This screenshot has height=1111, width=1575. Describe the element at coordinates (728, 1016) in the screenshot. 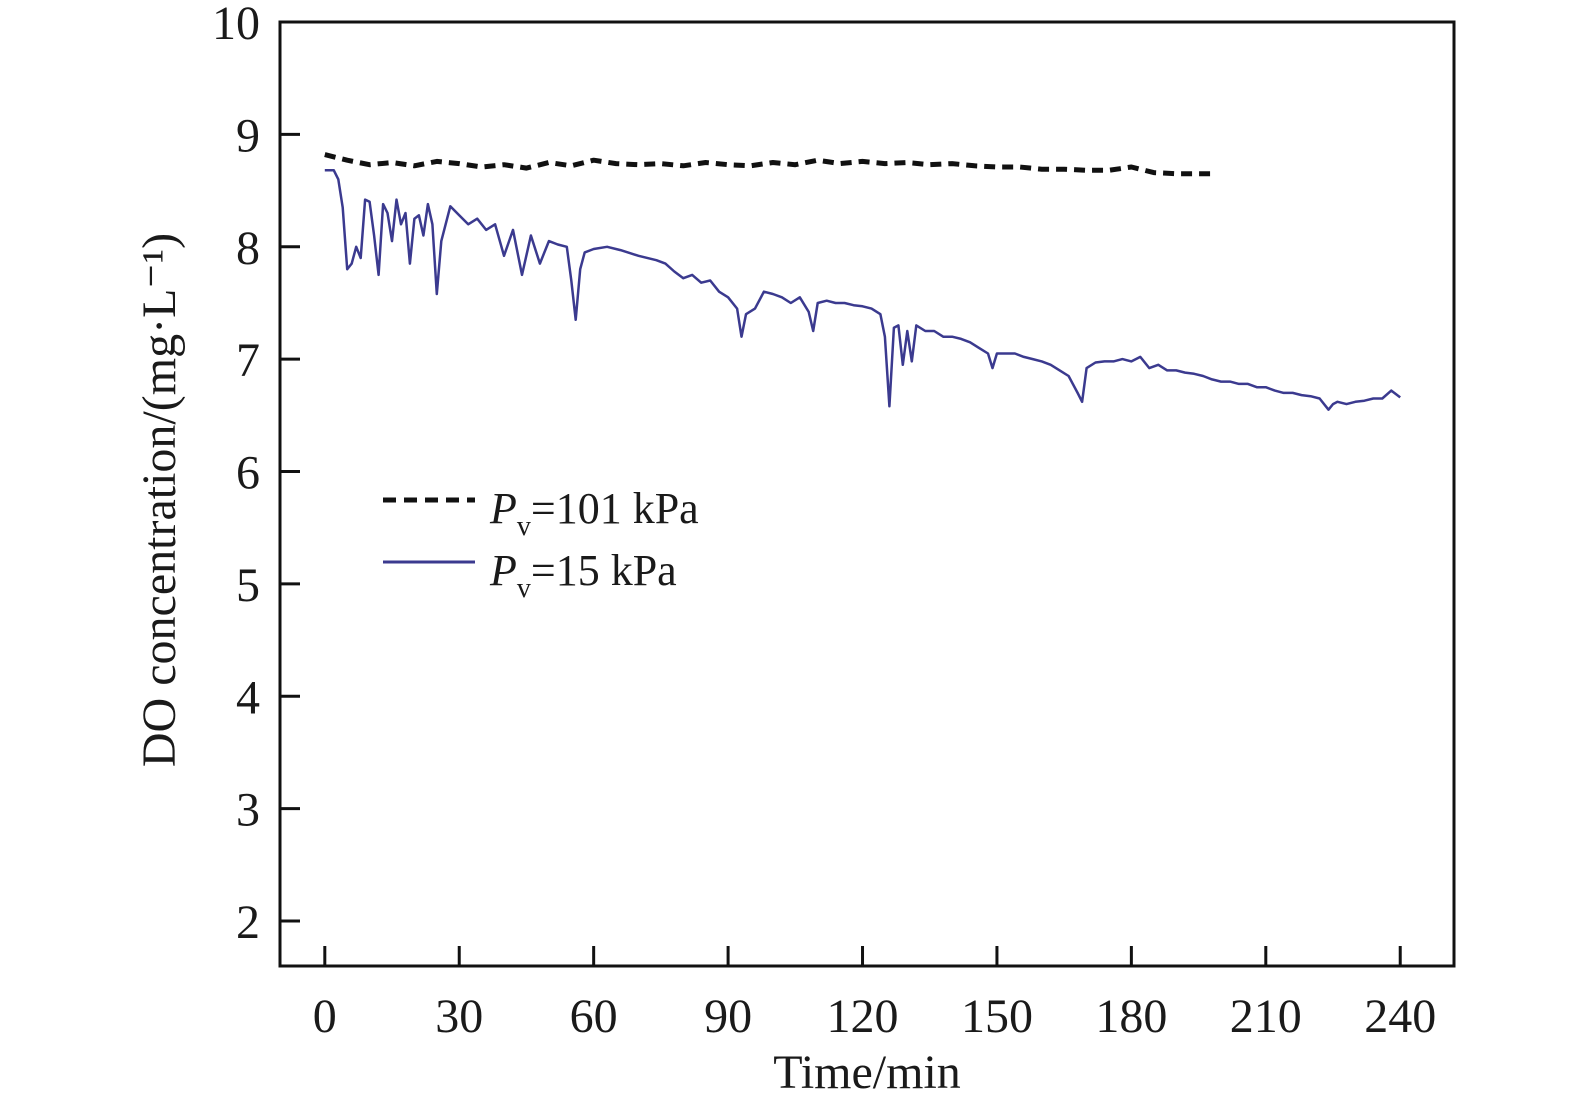

I see `x-tick-label: 90` at that location.